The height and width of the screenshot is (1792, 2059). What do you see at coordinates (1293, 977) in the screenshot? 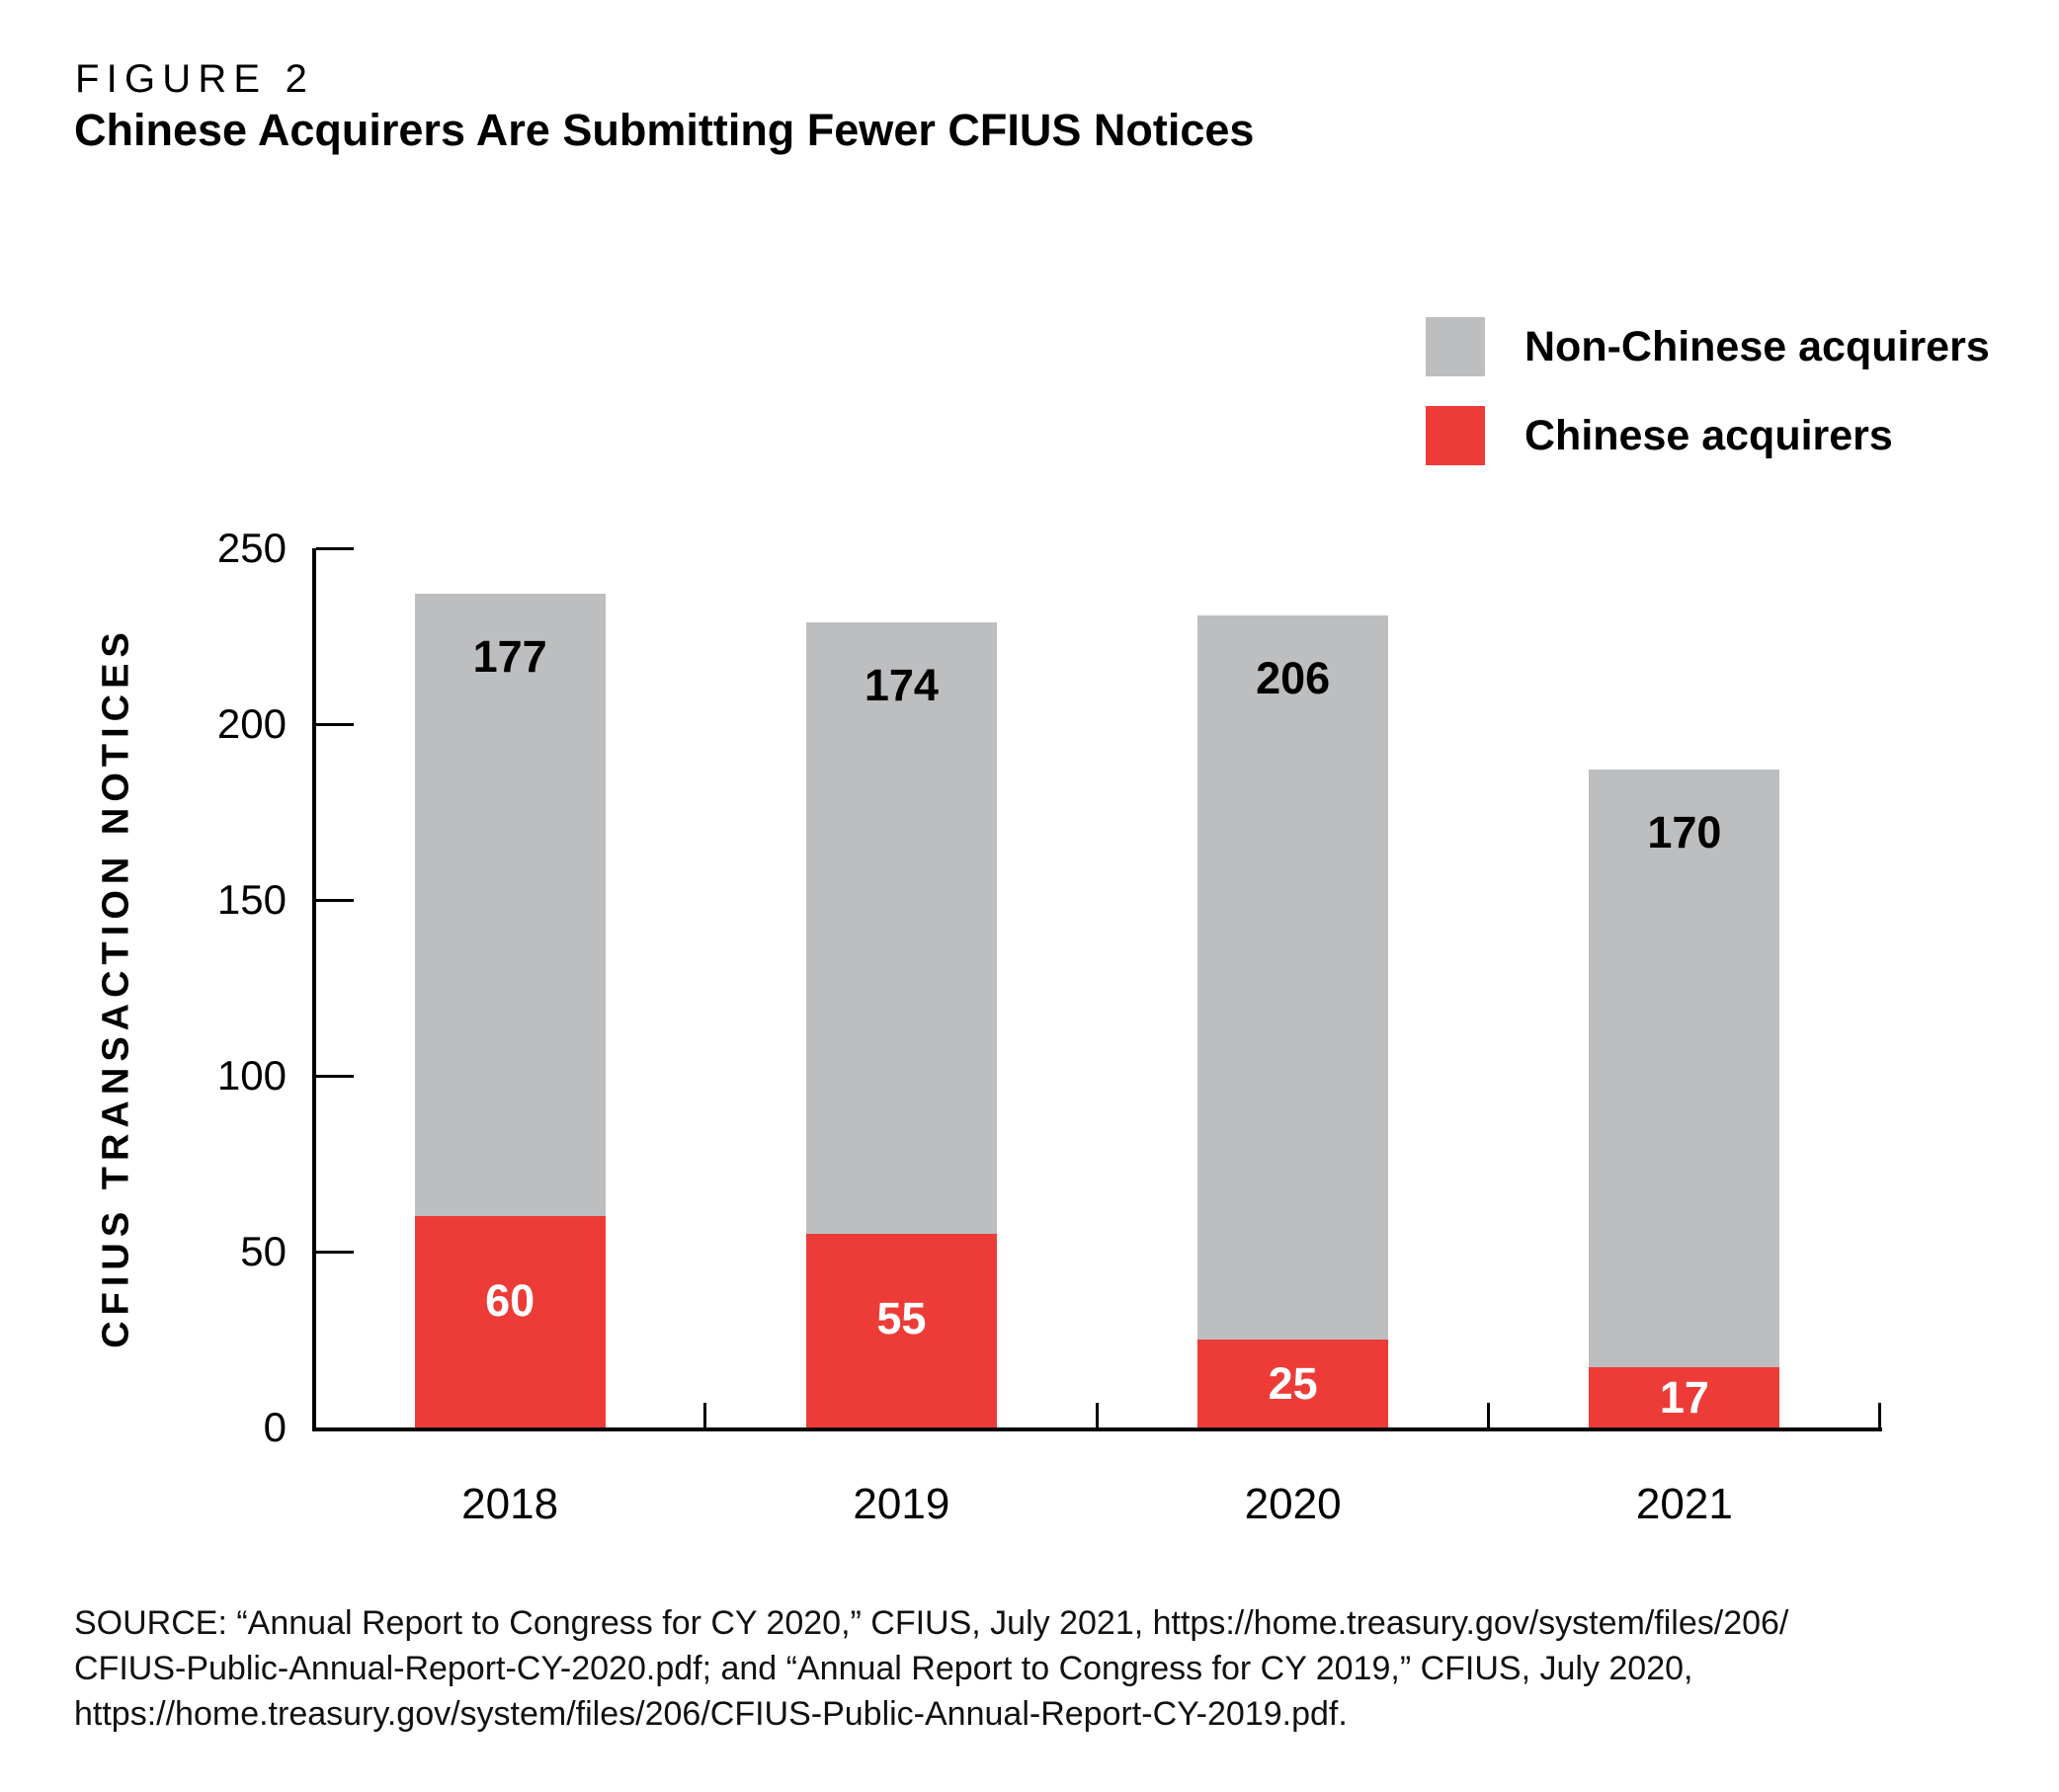
I see `bar-2020-non-chinese-segment` at bounding box center [1293, 977].